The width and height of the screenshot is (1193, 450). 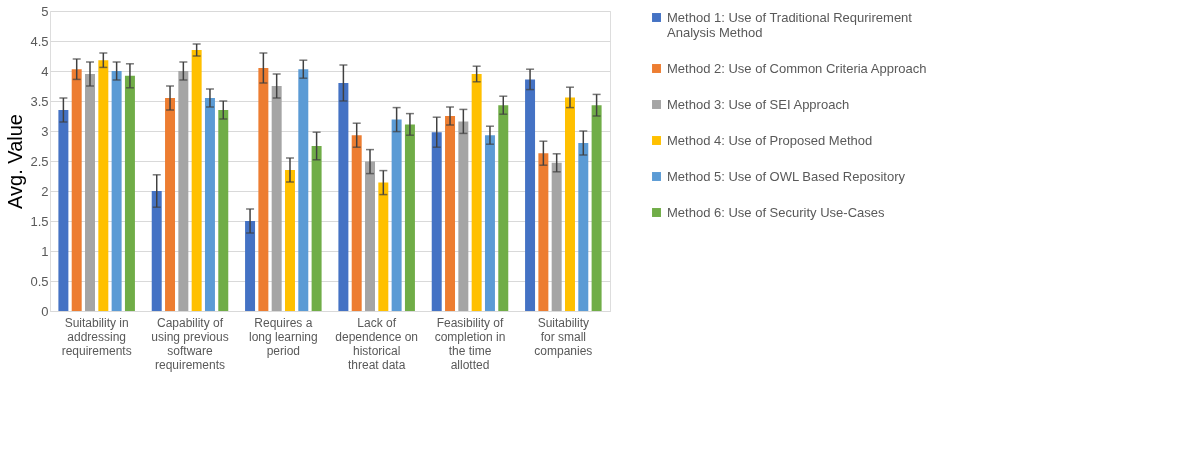 What do you see at coordinates (190, 343) in the screenshot?
I see `x-tick-label: Capability of using previous software requirements` at bounding box center [190, 343].